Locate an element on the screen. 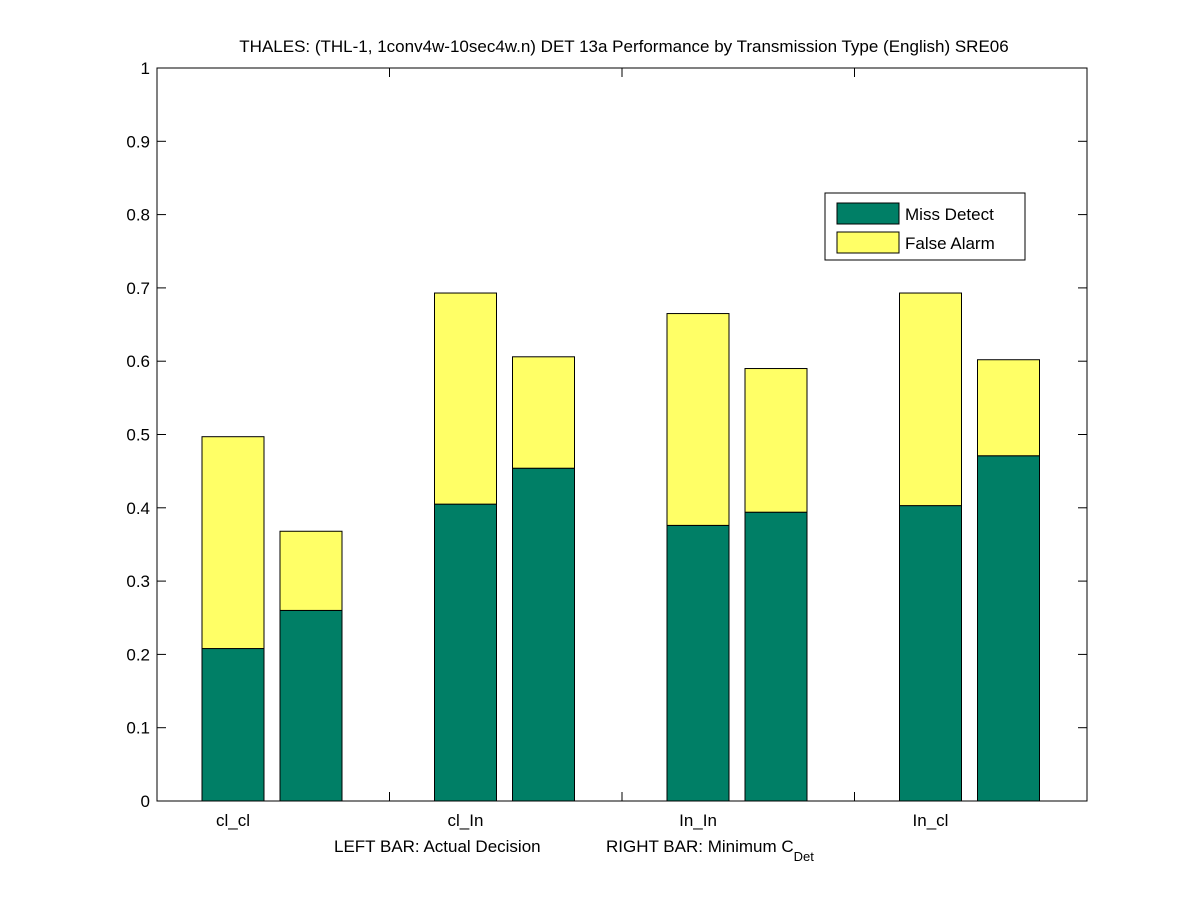  y-tick-label: 0.2 is located at coordinates (138, 654).